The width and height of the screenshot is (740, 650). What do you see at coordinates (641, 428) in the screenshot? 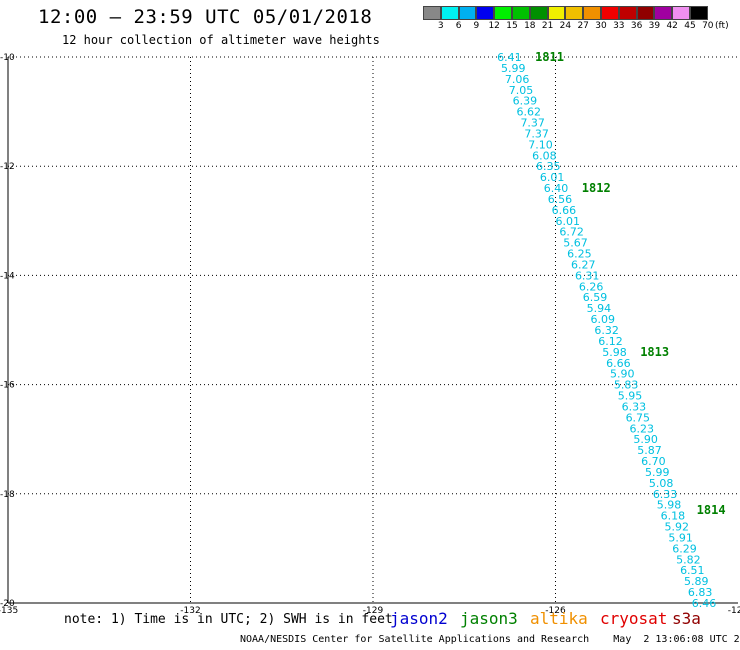
I see `swh-value-label: 6.23` at bounding box center [641, 428].